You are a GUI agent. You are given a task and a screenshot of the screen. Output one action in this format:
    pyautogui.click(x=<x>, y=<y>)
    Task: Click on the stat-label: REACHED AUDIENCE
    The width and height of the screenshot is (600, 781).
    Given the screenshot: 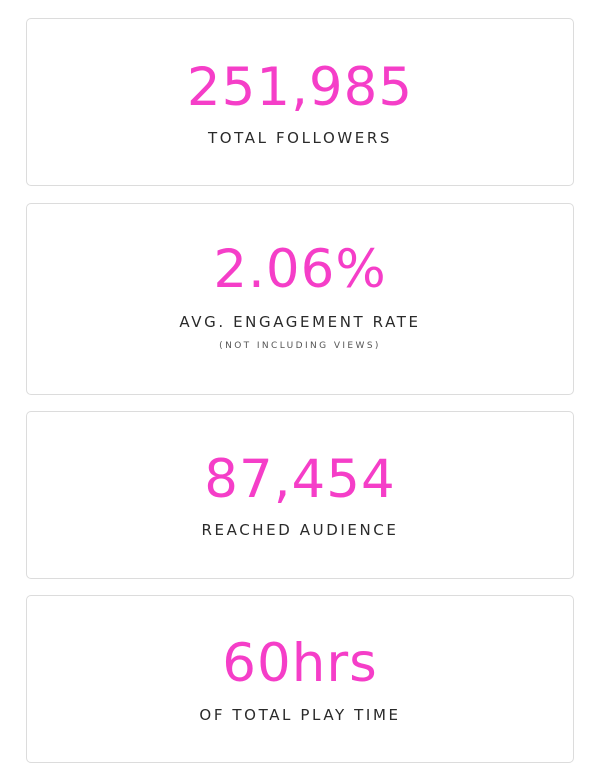 What is the action you would take?
    pyautogui.click(x=300, y=530)
    